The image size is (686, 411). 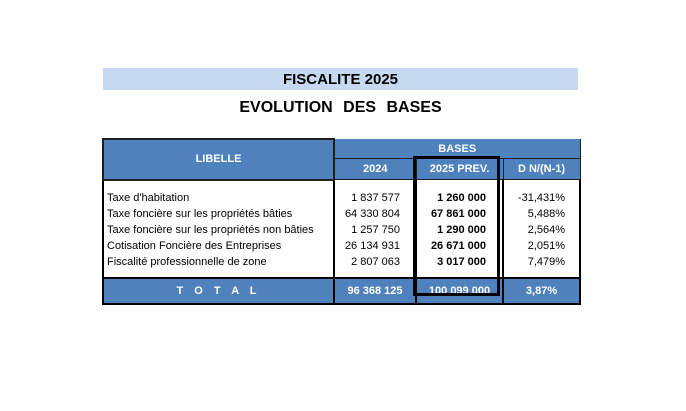 What do you see at coordinates (541, 261) in the screenshot?
I see `row-delta: 7,479%` at bounding box center [541, 261].